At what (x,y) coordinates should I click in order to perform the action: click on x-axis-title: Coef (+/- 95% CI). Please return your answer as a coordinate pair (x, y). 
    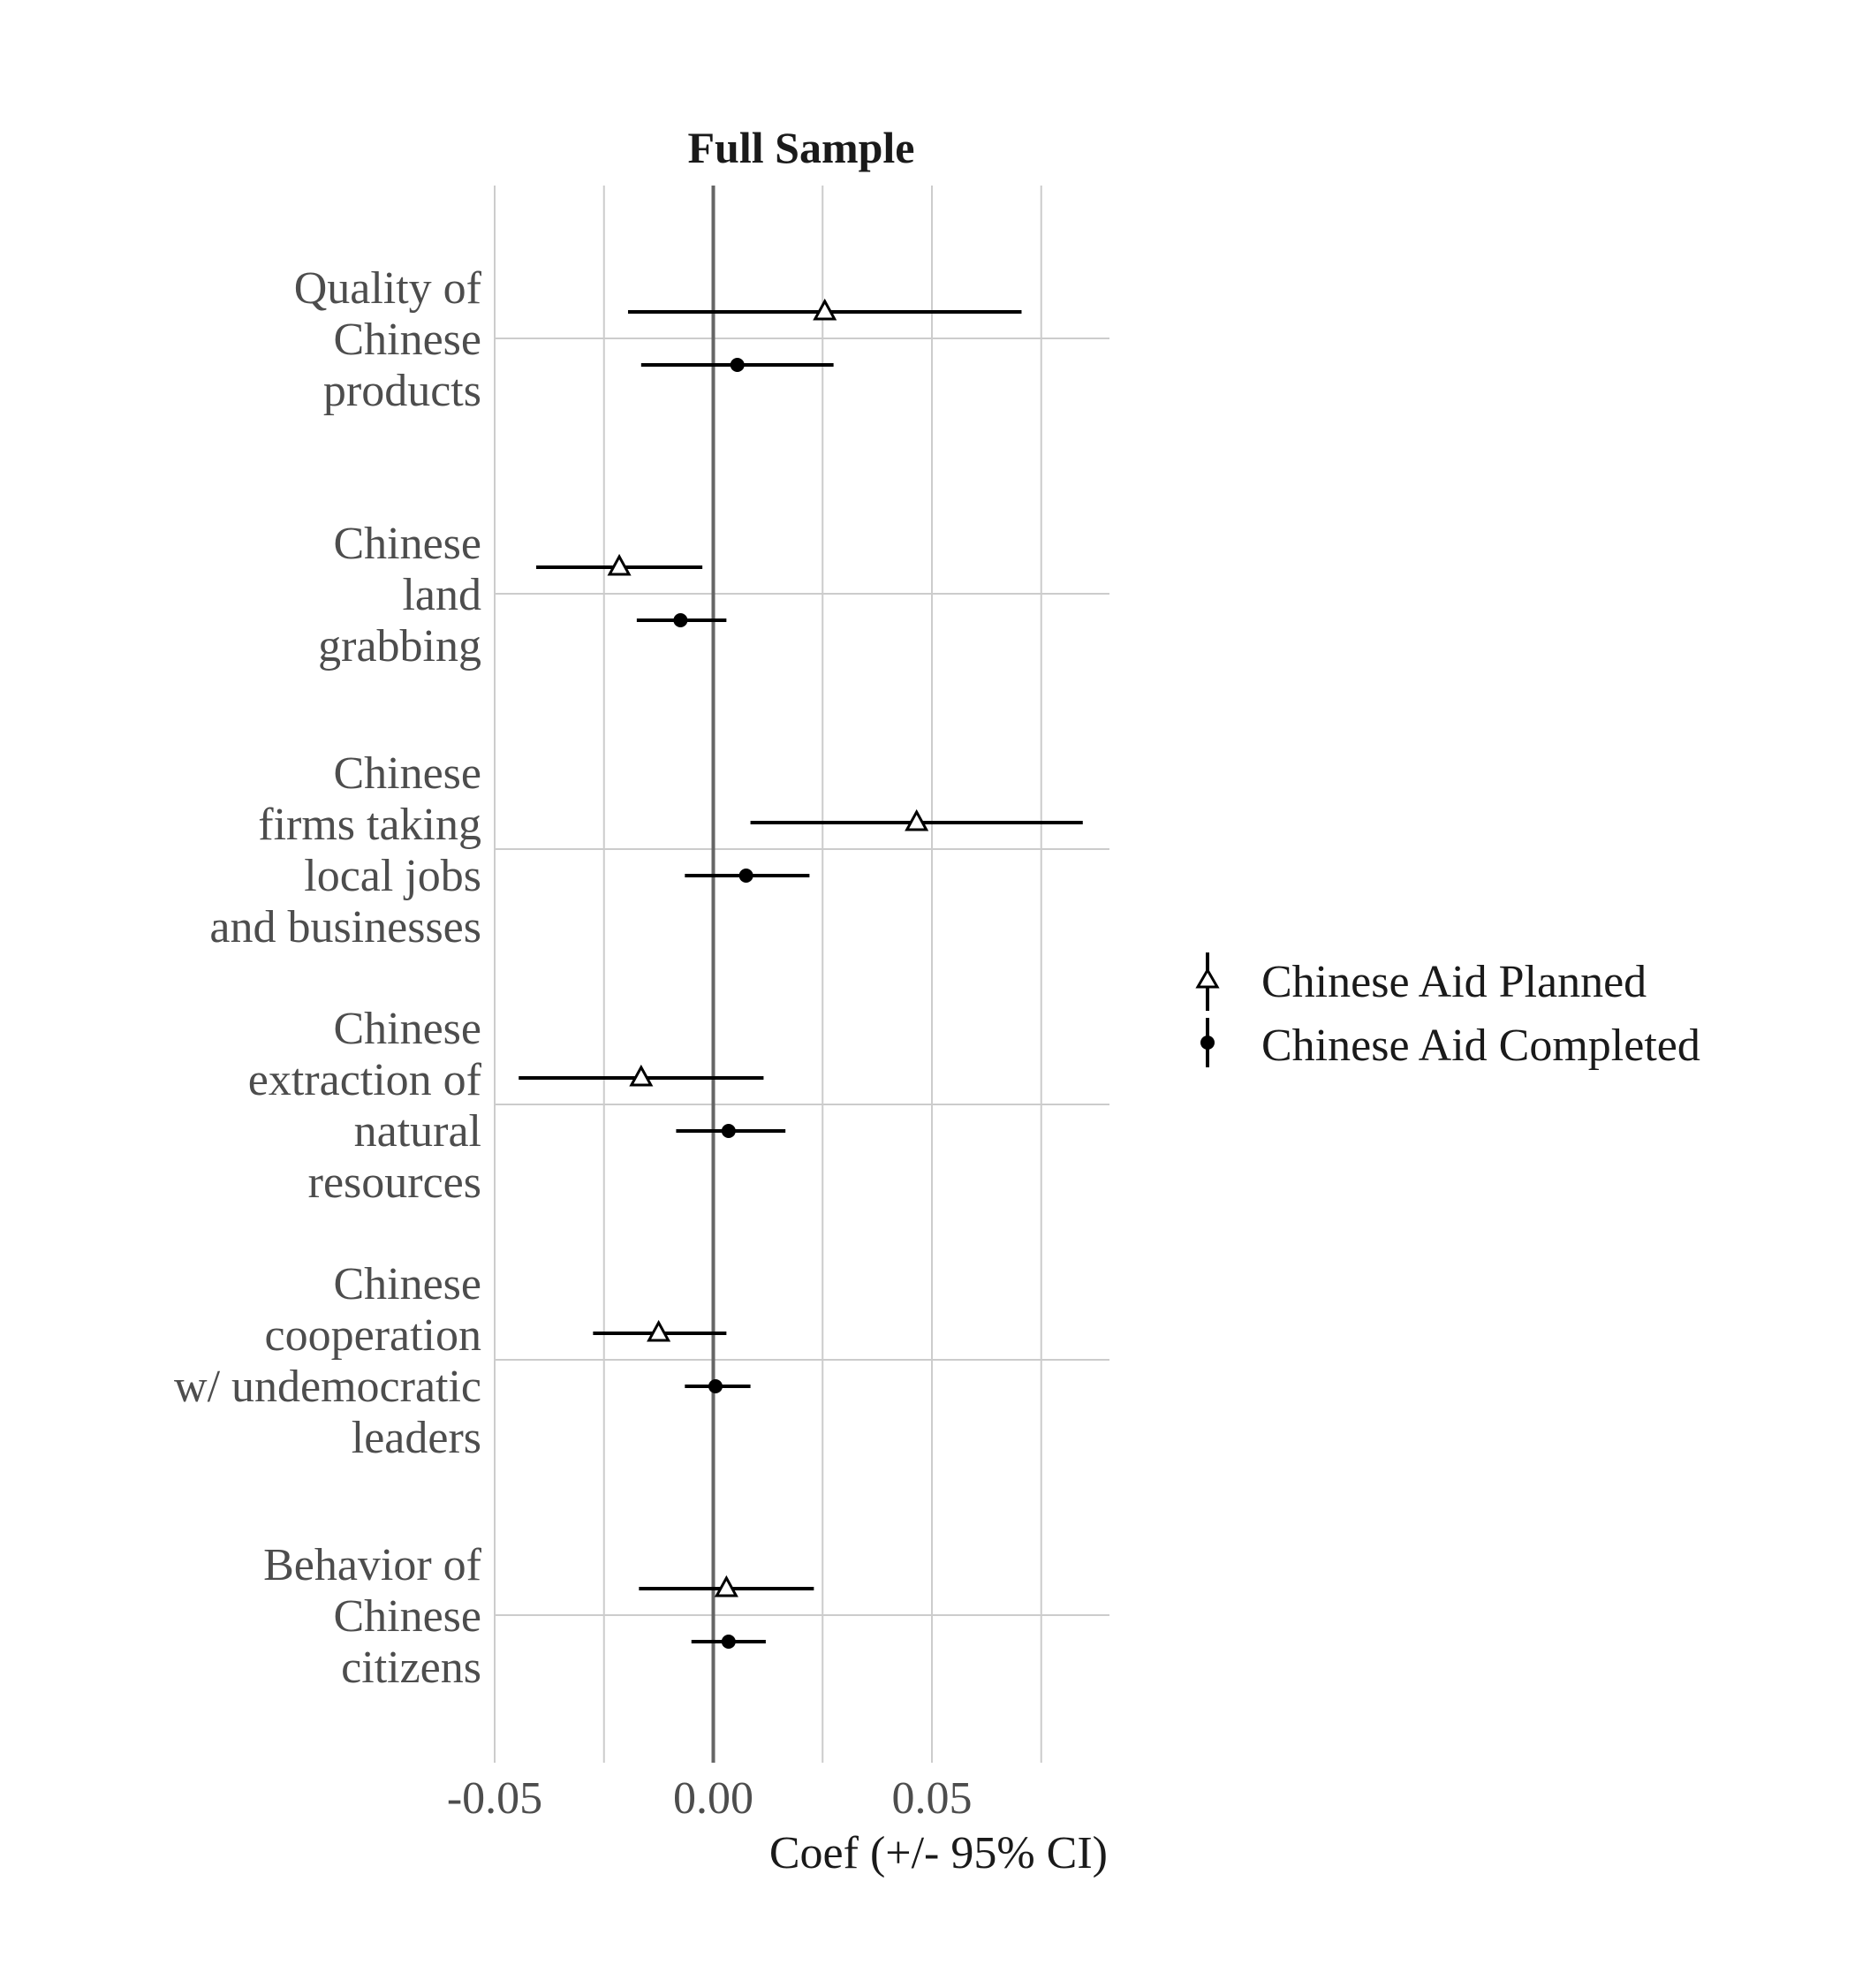
    Looking at the image, I should click on (938, 1853).